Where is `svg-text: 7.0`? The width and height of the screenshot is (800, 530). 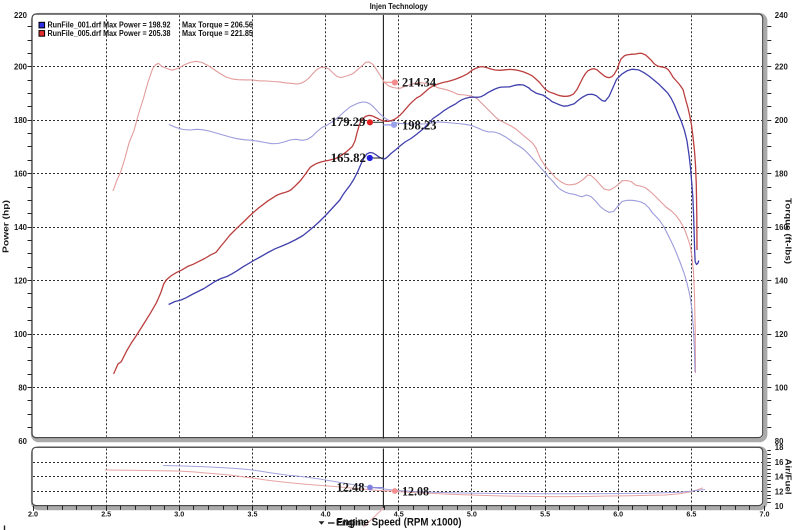
svg-text: 7.0 is located at coordinates (765, 513).